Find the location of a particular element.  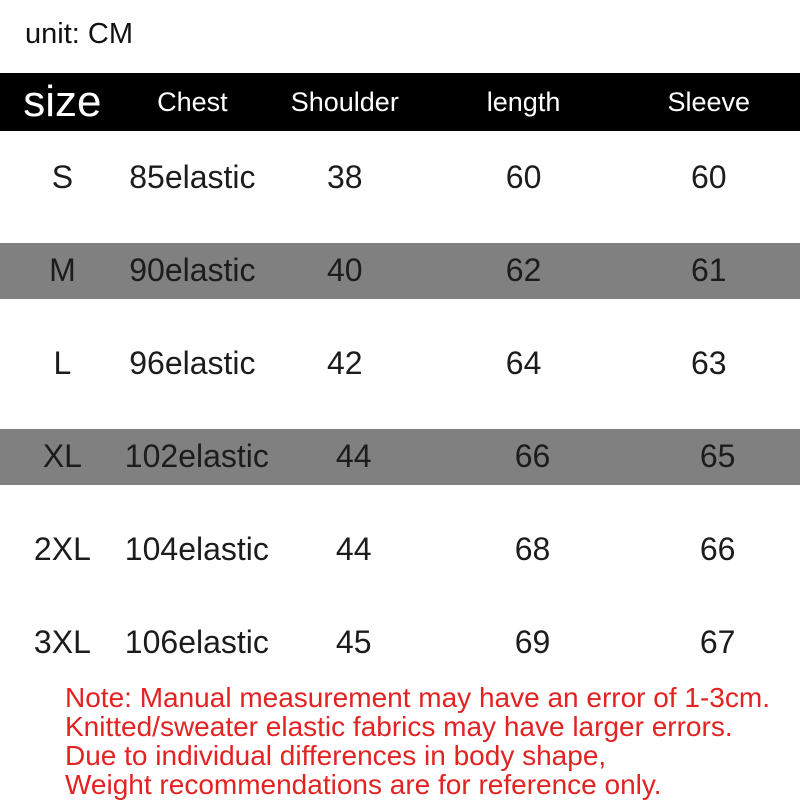

table-row-xl: XL 102elastic 44 66 65 is located at coordinates (400, 456).